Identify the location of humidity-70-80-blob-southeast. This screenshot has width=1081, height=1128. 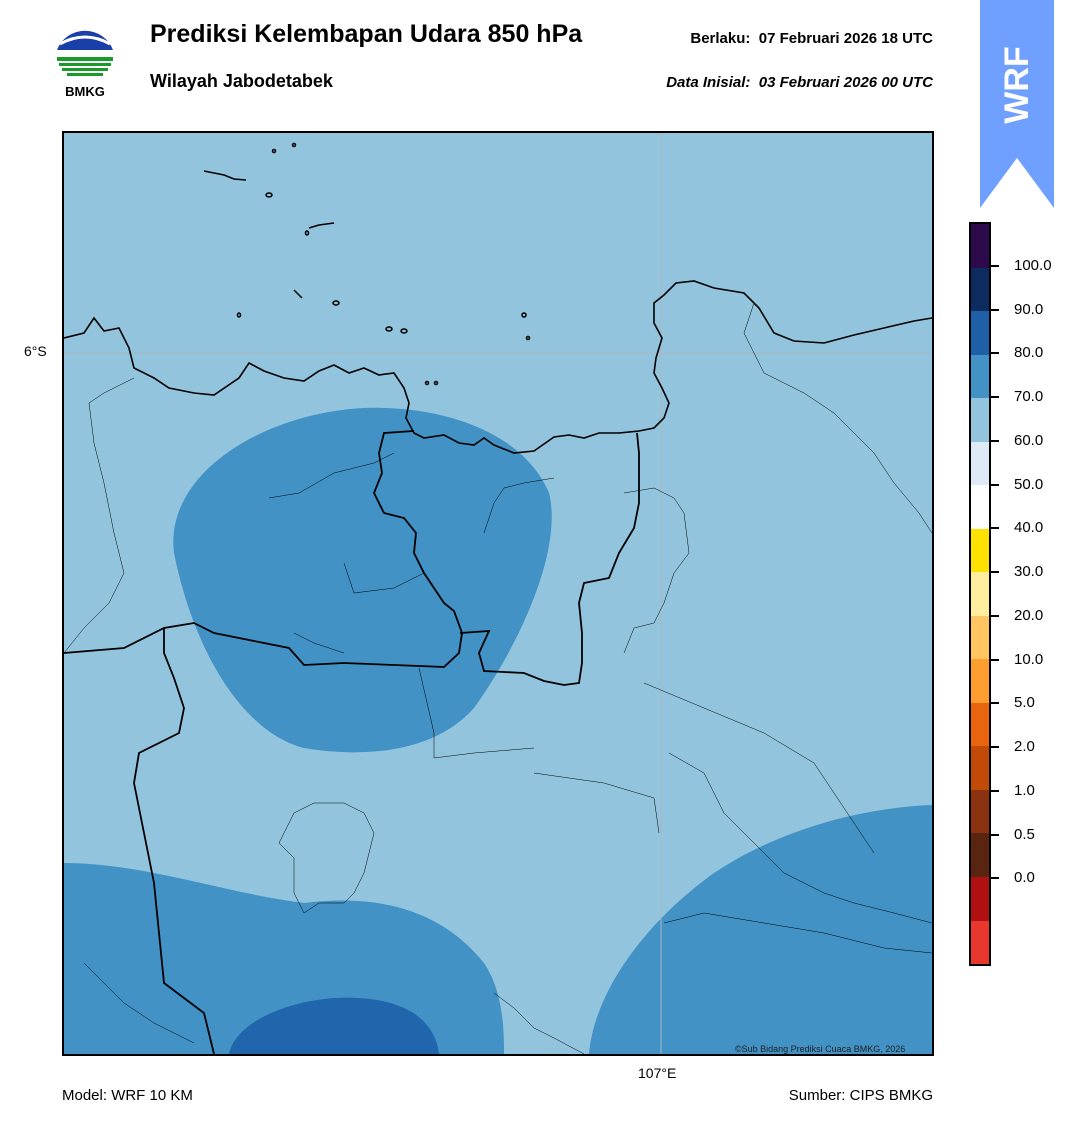
(760, 929).